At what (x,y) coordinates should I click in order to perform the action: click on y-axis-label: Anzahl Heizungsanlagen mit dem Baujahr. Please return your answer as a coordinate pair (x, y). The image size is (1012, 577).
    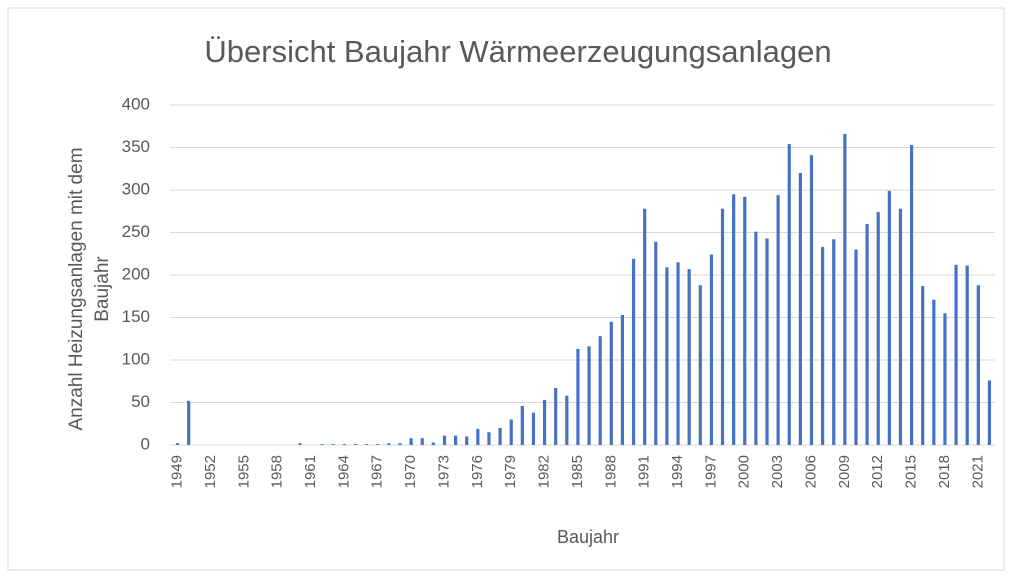
    Looking at the image, I should click on (89, 289).